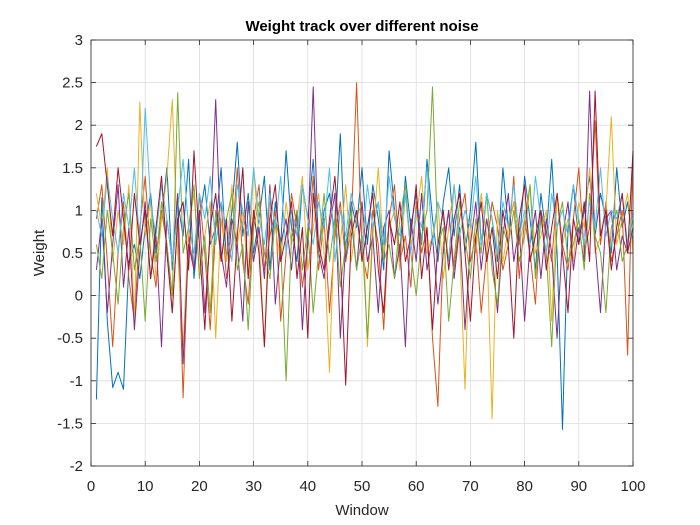  I want to click on x-tick-label: 30, so click(253, 486).